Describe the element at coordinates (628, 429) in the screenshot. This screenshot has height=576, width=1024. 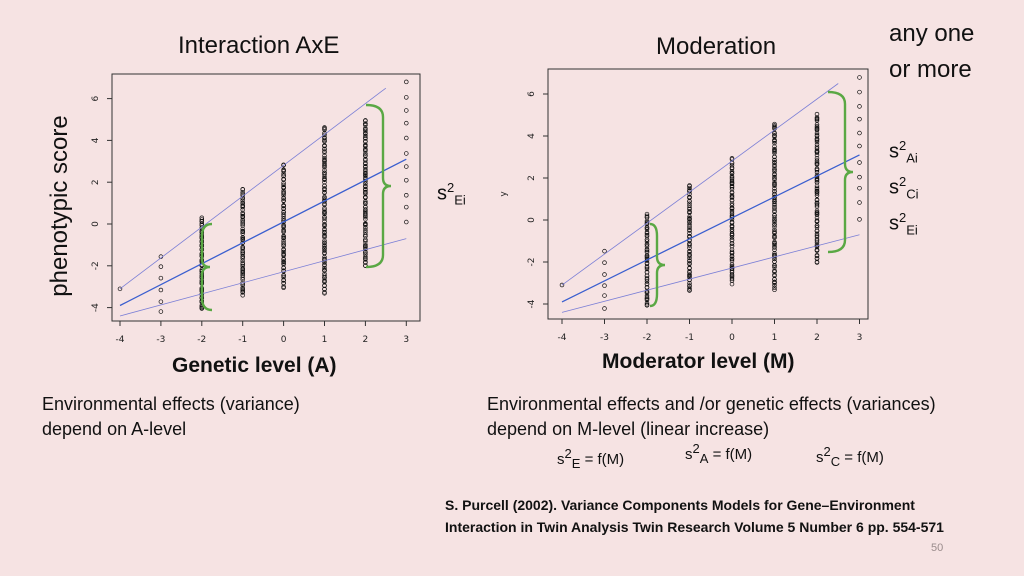
I see `desc-right-2: depend on M-level (linear increase)` at that location.